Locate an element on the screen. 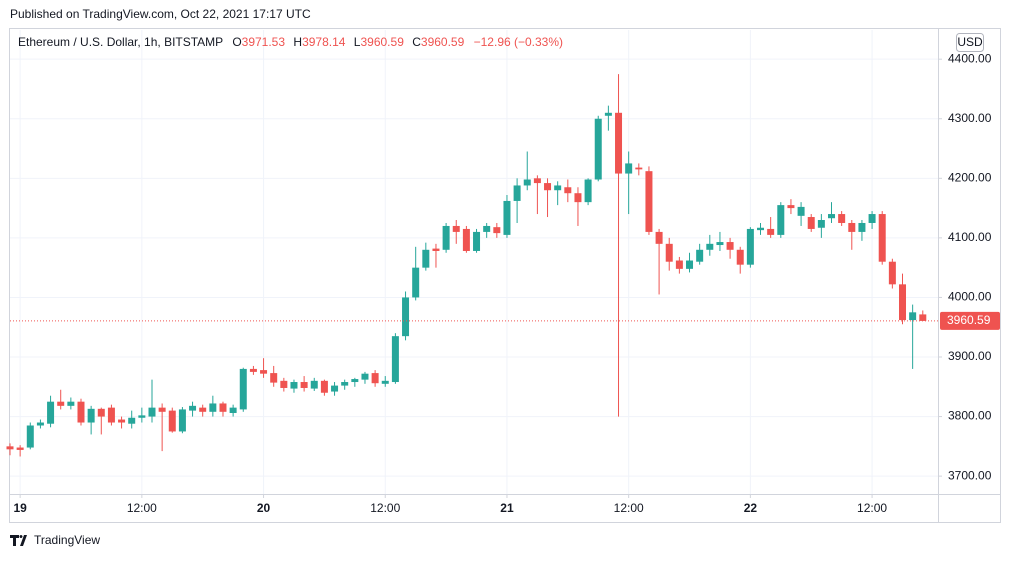 The height and width of the screenshot is (563, 1012). last-price-tag is located at coordinates (970, 320).